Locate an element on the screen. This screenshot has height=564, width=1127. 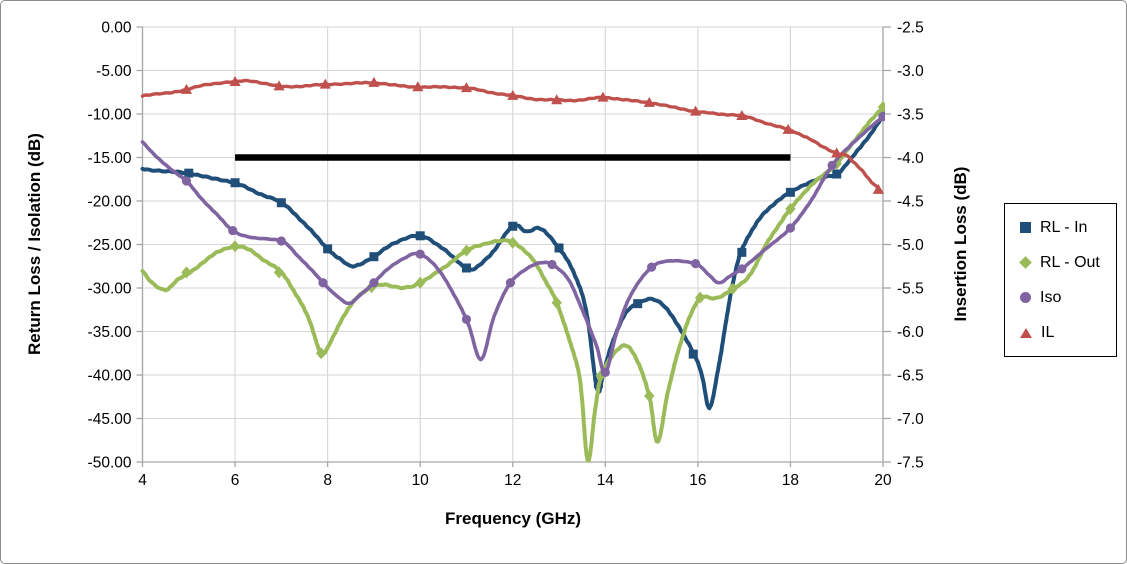
y-right-tick-label: -6.0 is located at coordinates (910, 332).